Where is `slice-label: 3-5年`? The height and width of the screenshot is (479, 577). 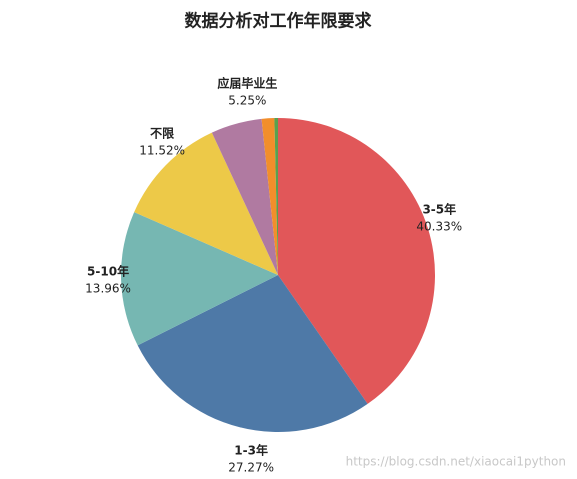 slice-label: 3-5年 is located at coordinates (439, 209).